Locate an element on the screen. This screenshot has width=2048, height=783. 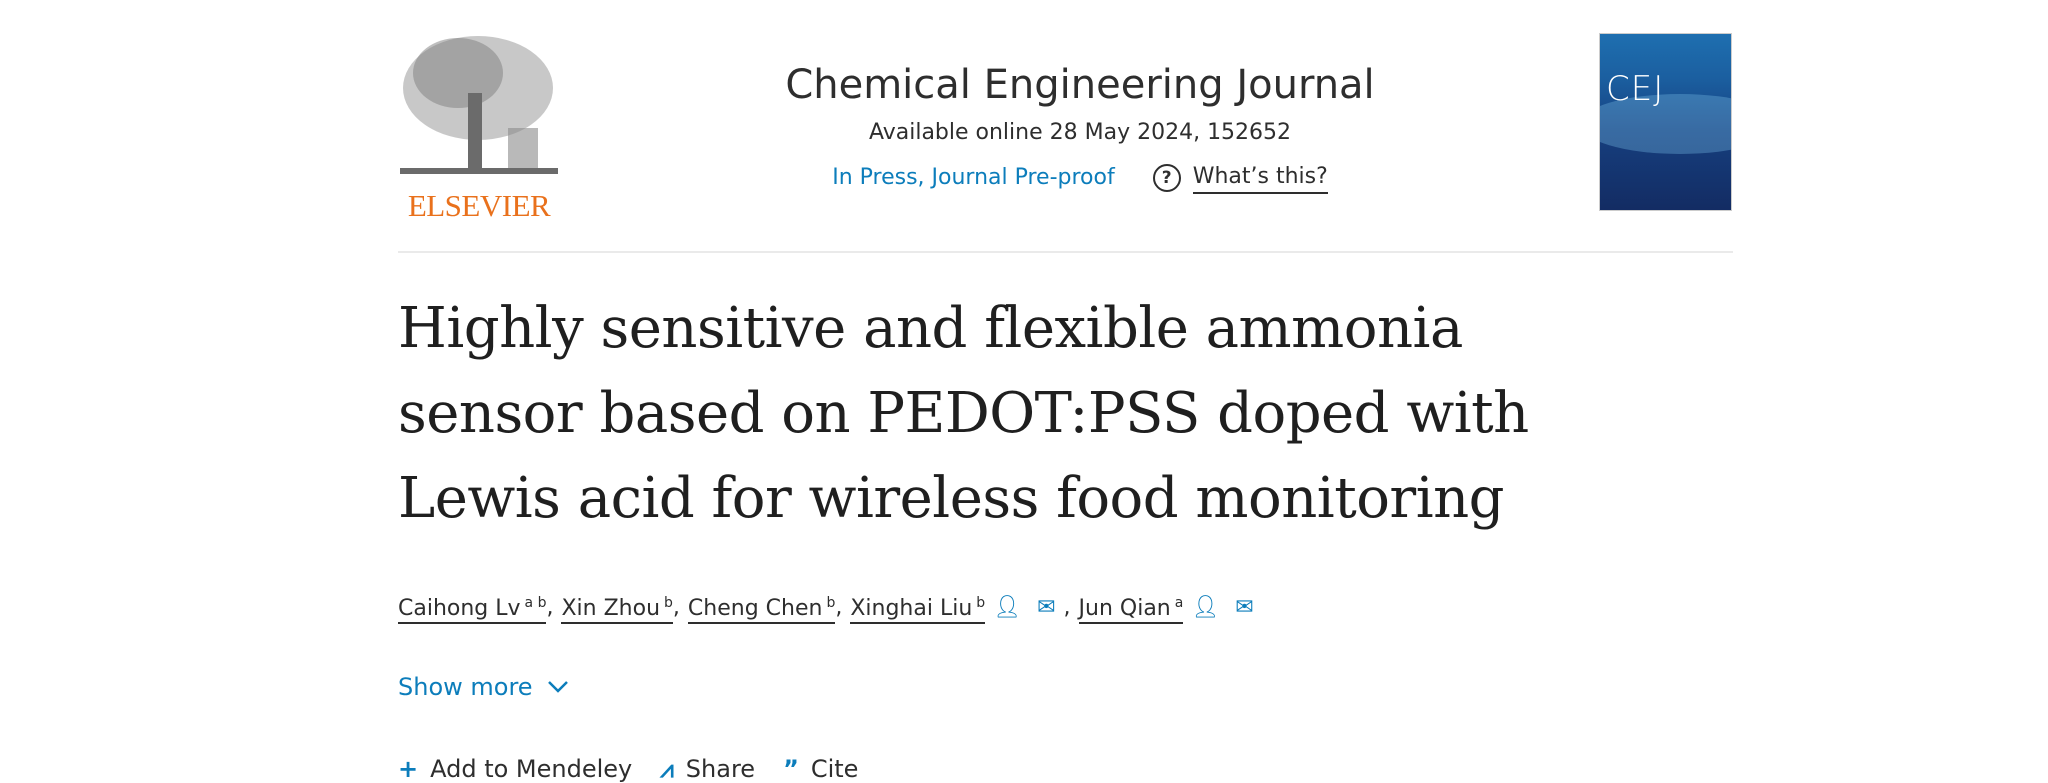
availability-info: Available online 28 May 2024, 152652 is located at coordinates (1080, 132).